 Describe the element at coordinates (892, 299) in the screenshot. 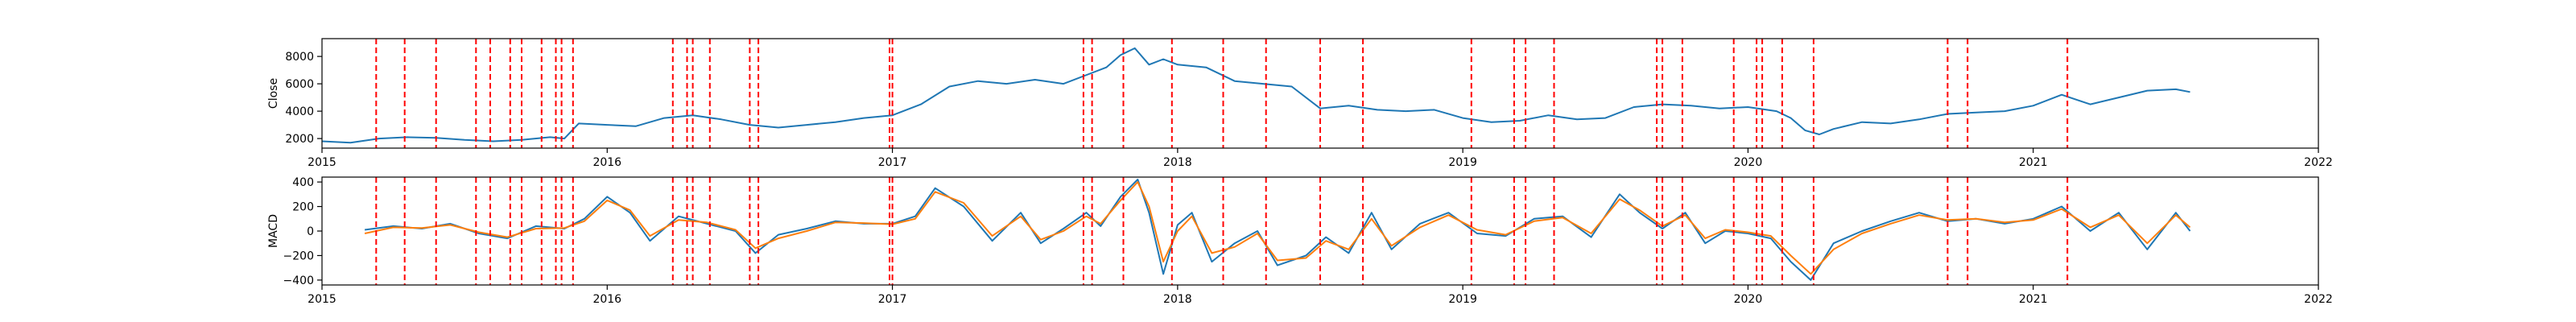

I see `macd-x-tick-label: 2017` at that location.